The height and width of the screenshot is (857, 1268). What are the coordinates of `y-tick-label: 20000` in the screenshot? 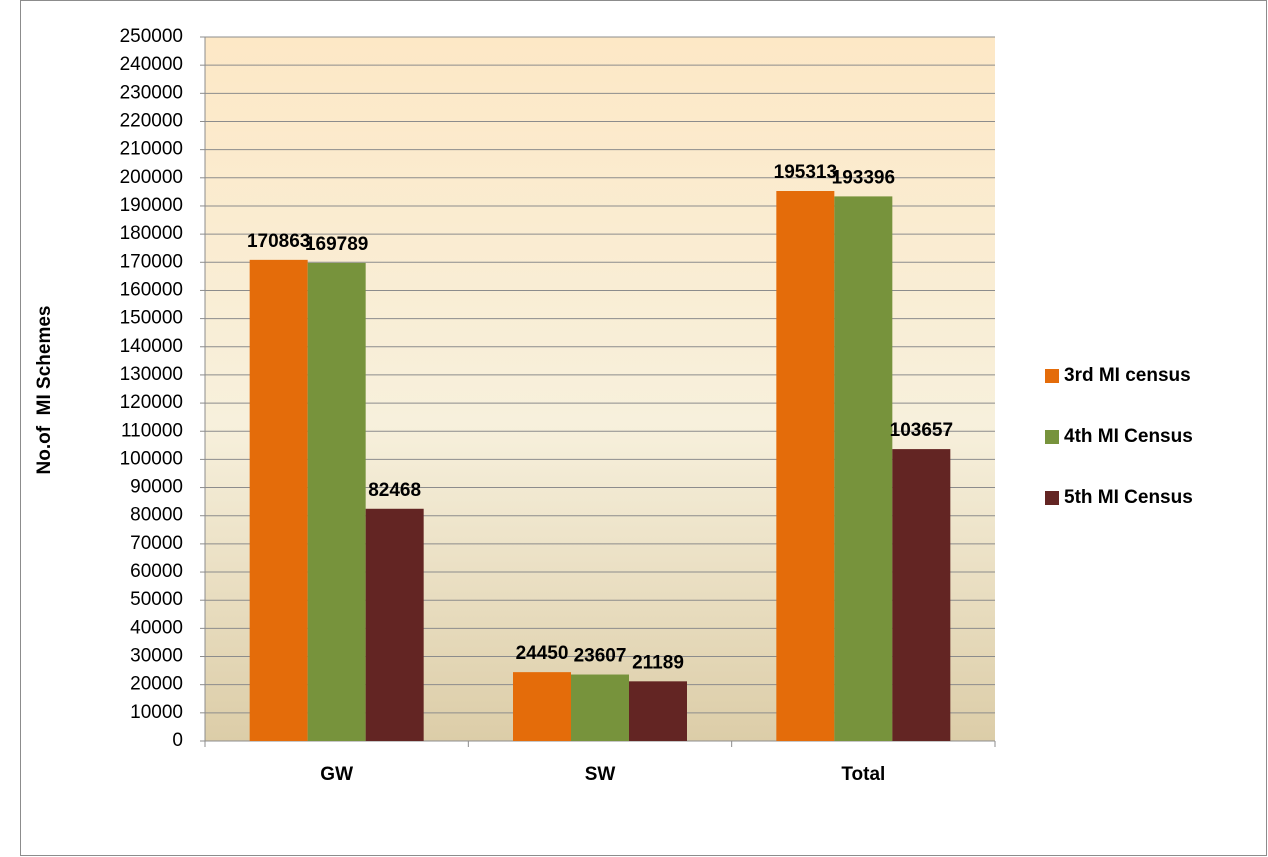 It's located at (156, 684).